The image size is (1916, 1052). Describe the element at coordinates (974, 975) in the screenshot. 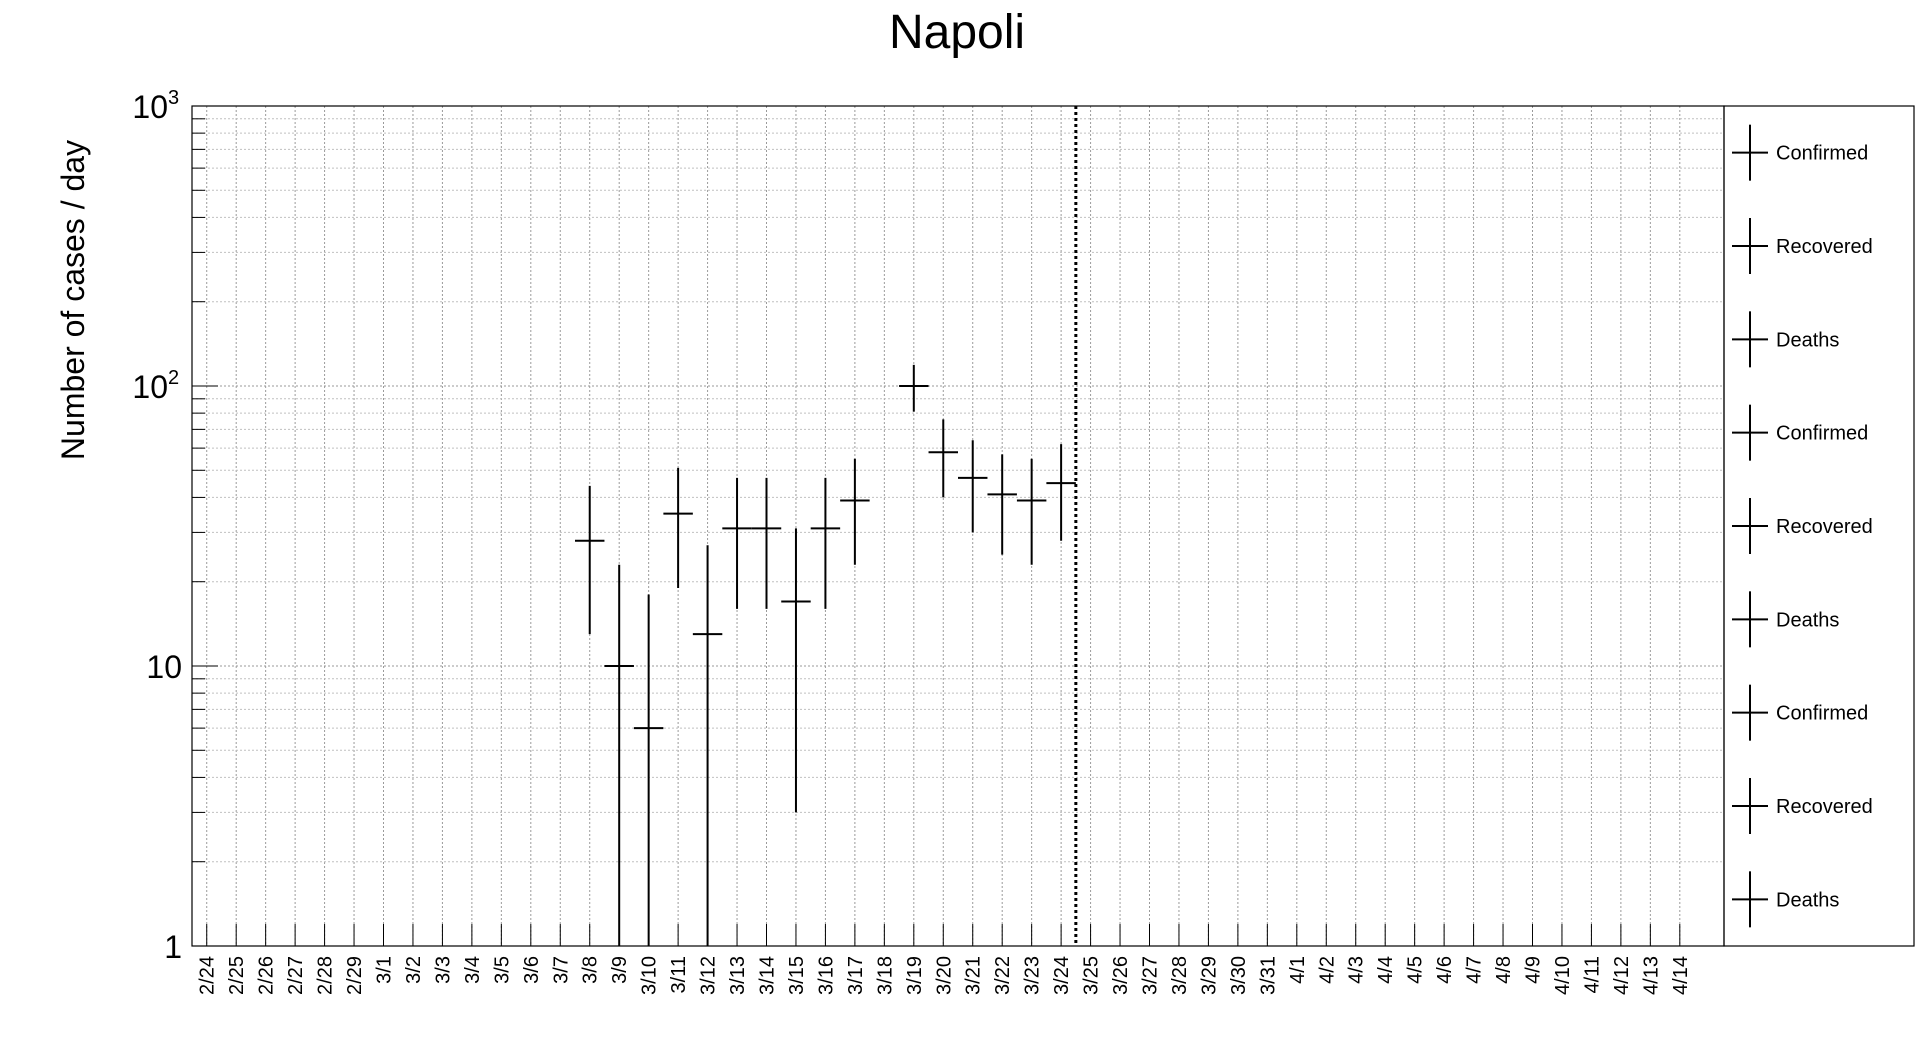

I see `x-tick-label: 3/21` at that location.